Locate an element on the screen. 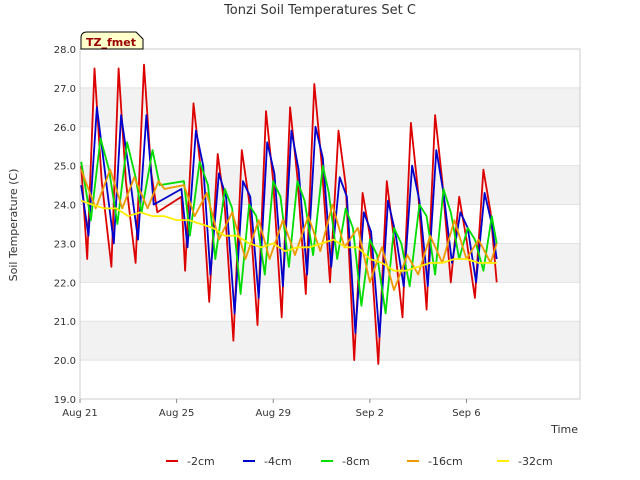 This screenshot has height=480, width=640. series-line-32cm is located at coordinates (288, 235).